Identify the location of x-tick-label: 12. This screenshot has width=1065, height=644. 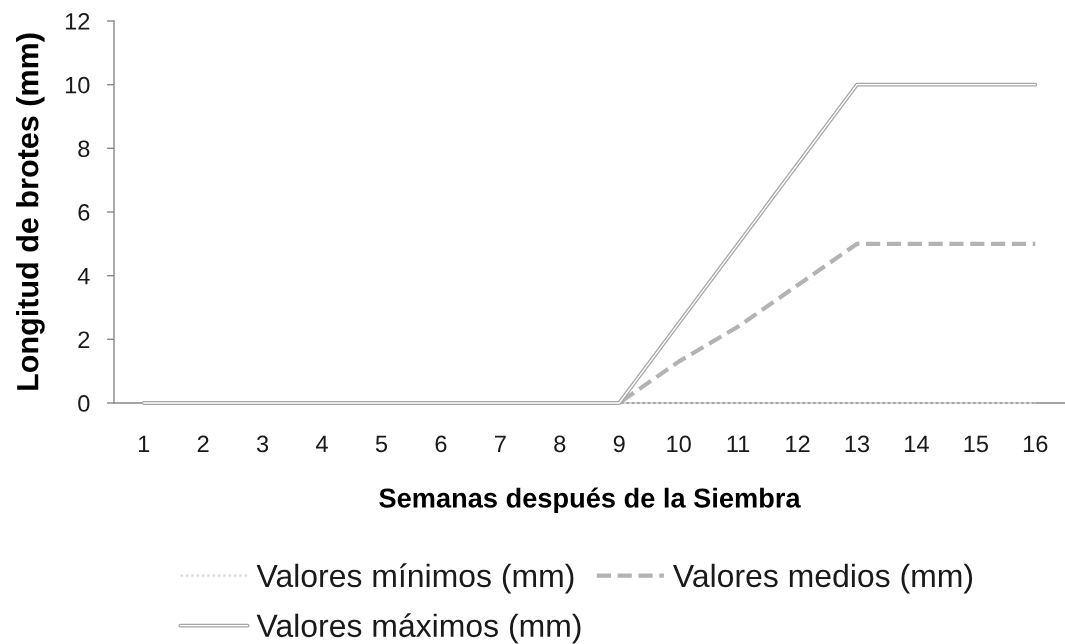
(798, 444).